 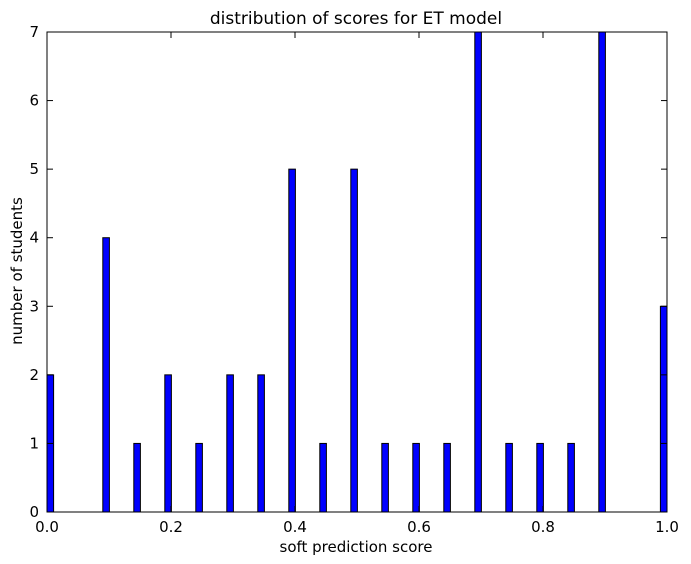 What do you see at coordinates (419, 527) in the screenshot?
I see `x-tick-label-3: 0.6` at bounding box center [419, 527].